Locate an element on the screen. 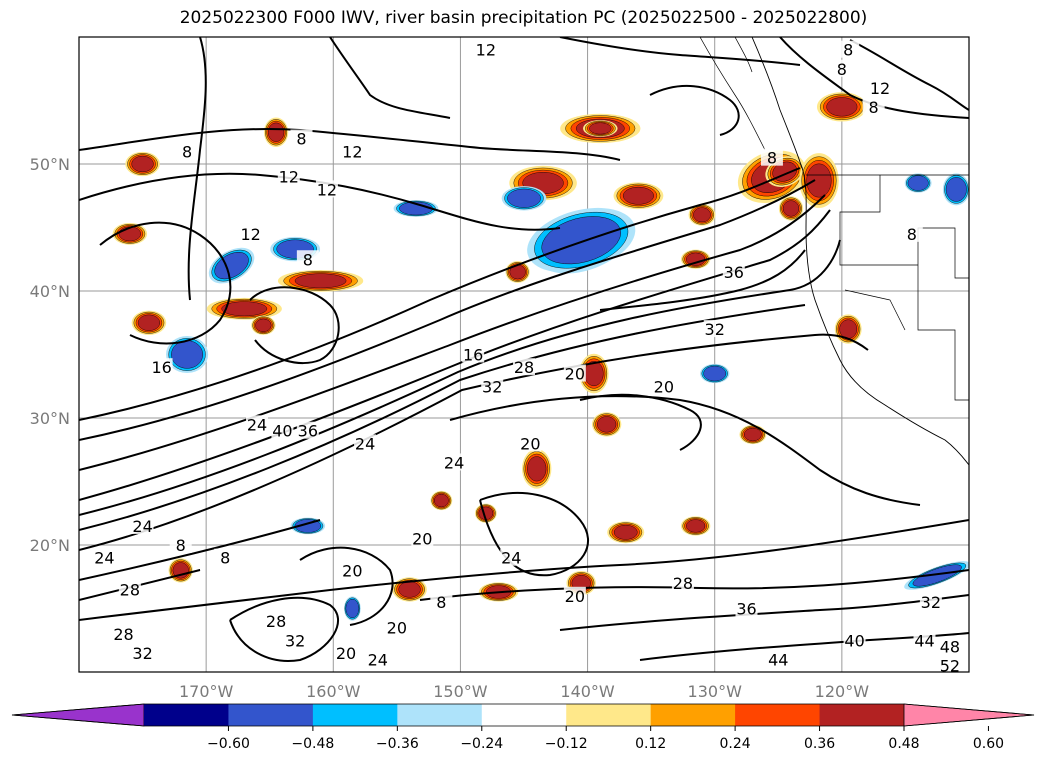 The height and width of the screenshot is (765, 1047). contour-label: 52 is located at coordinates (950, 666).